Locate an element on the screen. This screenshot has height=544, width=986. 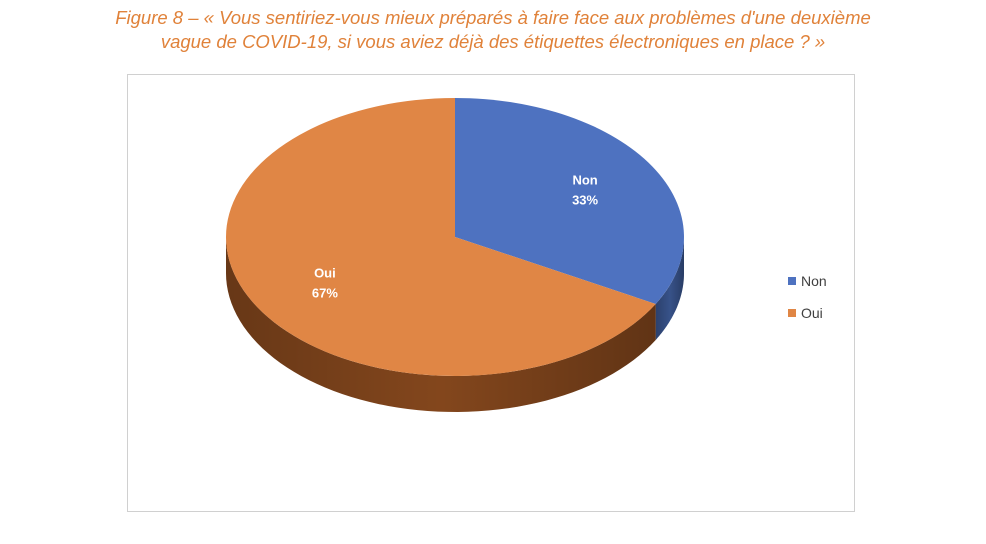
legend-swatch-oui is located at coordinates (792, 313).